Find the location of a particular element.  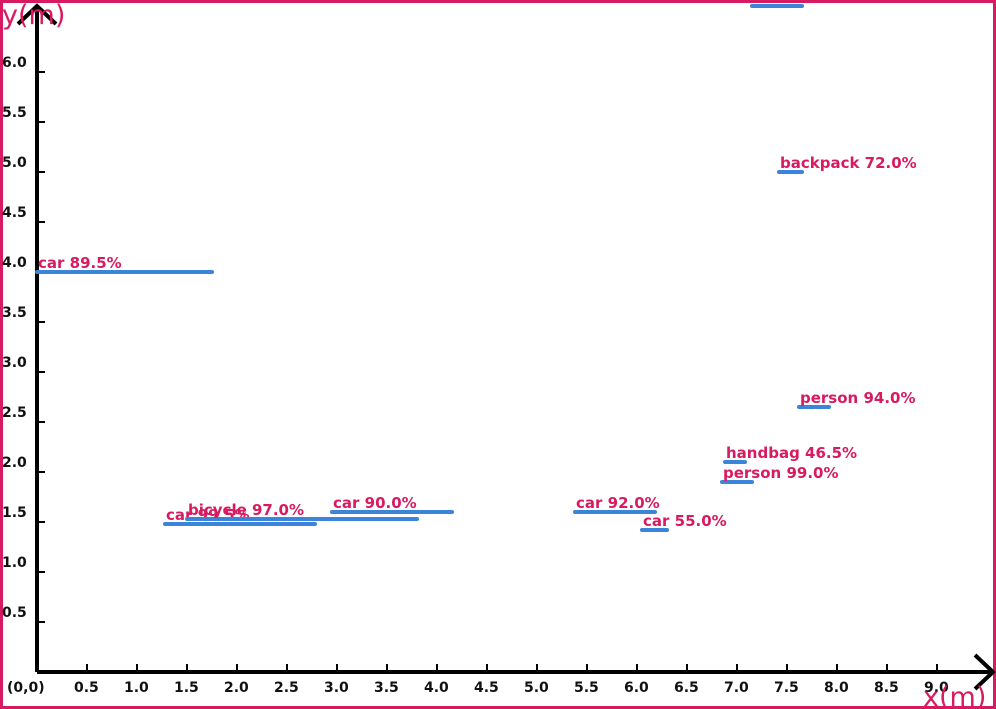

x-tick-label: 8.0 is located at coordinates (836, 688).